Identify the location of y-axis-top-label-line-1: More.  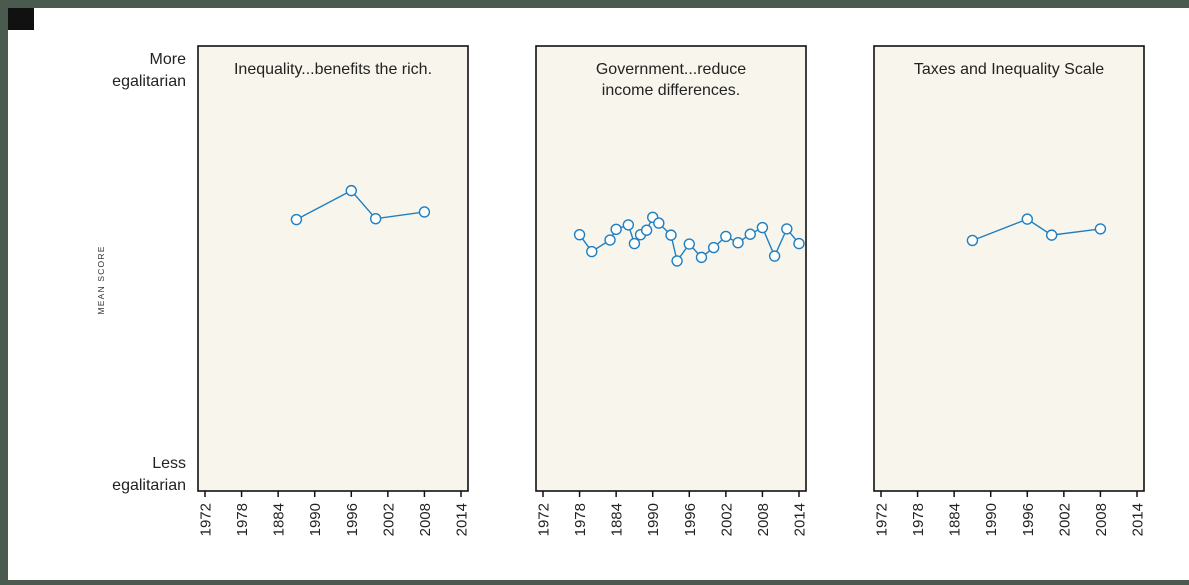
(168, 59).